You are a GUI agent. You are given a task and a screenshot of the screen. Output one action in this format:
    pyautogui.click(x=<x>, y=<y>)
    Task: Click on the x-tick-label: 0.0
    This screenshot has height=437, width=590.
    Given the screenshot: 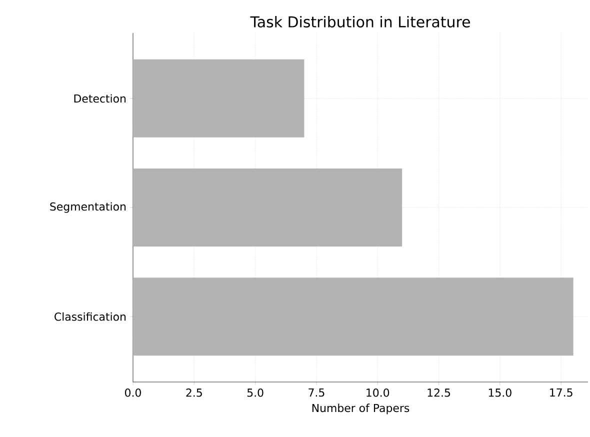 What is the action you would take?
    pyautogui.click(x=133, y=392)
    